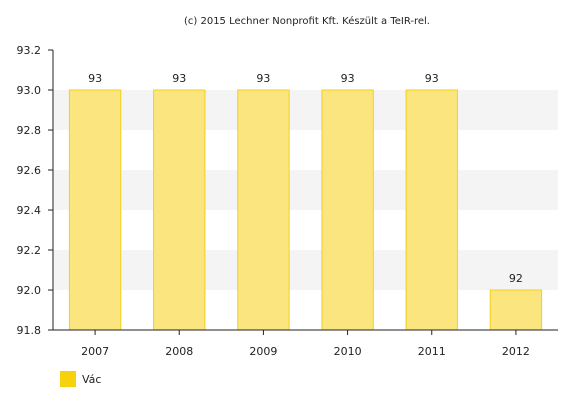 The image size is (580, 400). I want to click on y-tick-label: 92.8, so click(29, 130).